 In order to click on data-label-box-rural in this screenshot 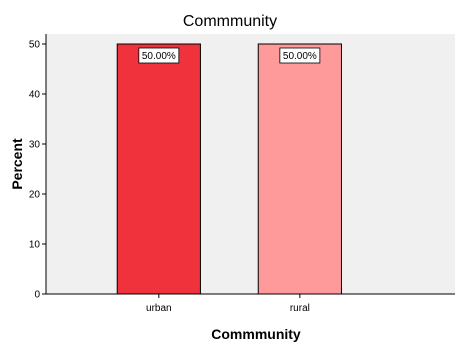, I will do `click(300, 55)`.